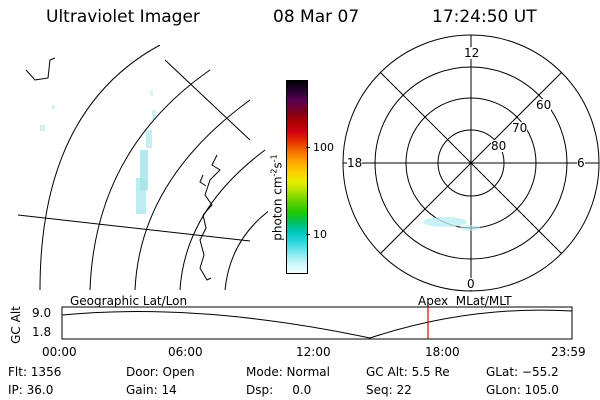  I want to click on colorbar-gradient, so click(297, 177).